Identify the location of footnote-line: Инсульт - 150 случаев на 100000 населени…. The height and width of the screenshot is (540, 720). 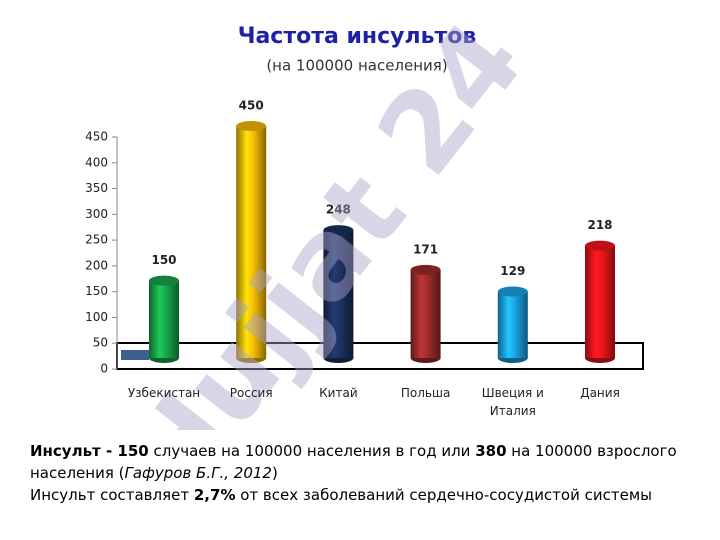
(365, 462).